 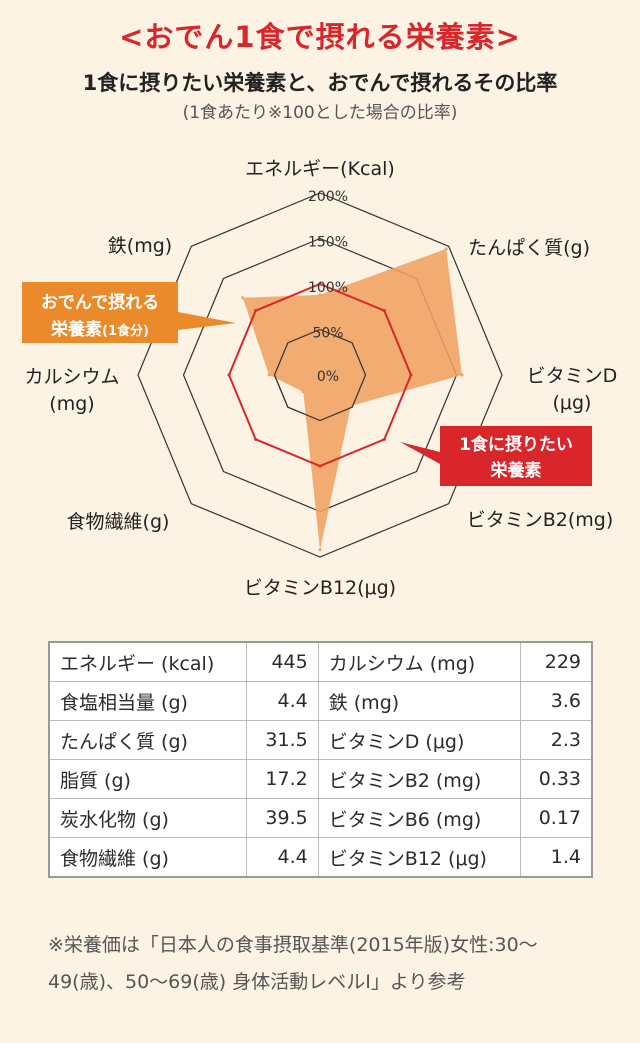 What do you see at coordinates (556, 857) in the screenshot?
I see `row-value-right: 1.4` at bounding box center [556, 857].